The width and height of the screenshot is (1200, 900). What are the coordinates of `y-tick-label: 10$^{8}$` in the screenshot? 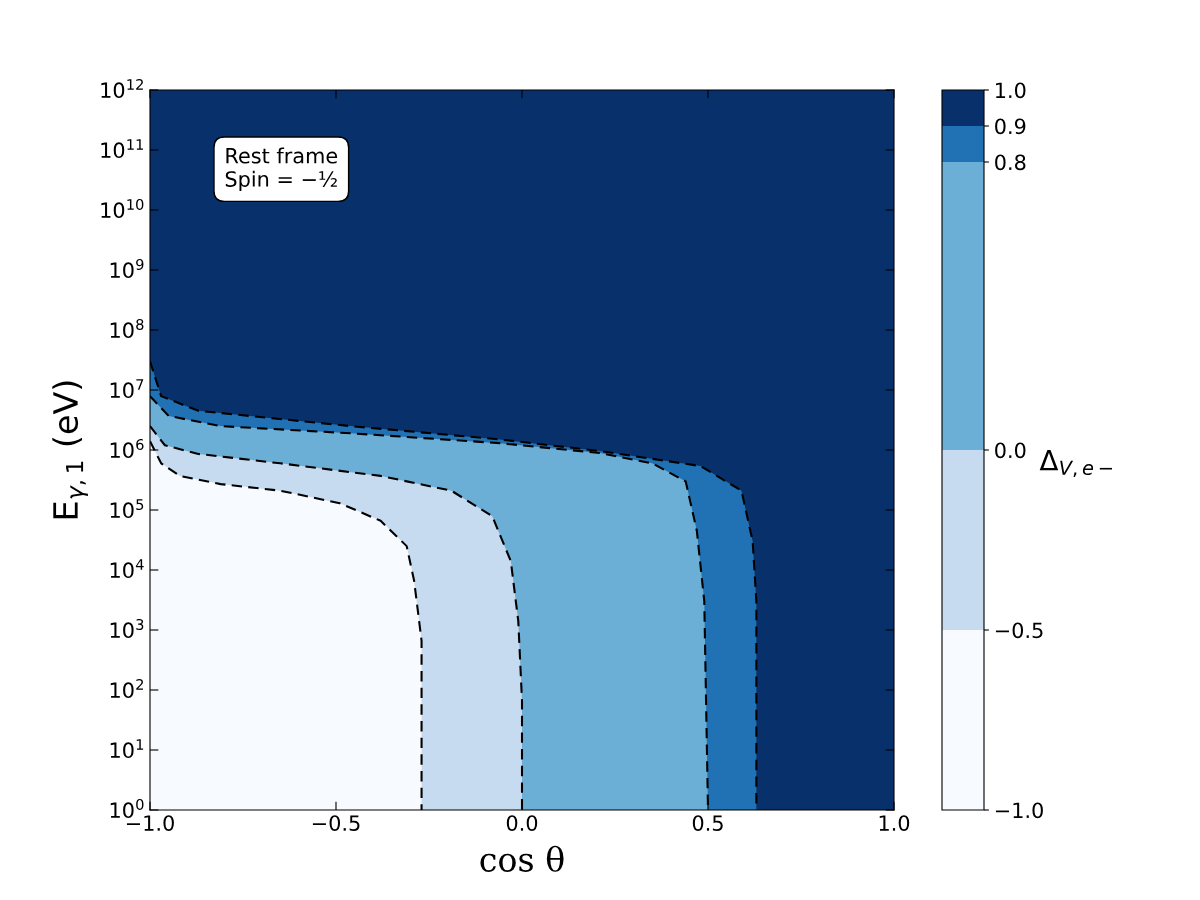 It's located at (127, 328).